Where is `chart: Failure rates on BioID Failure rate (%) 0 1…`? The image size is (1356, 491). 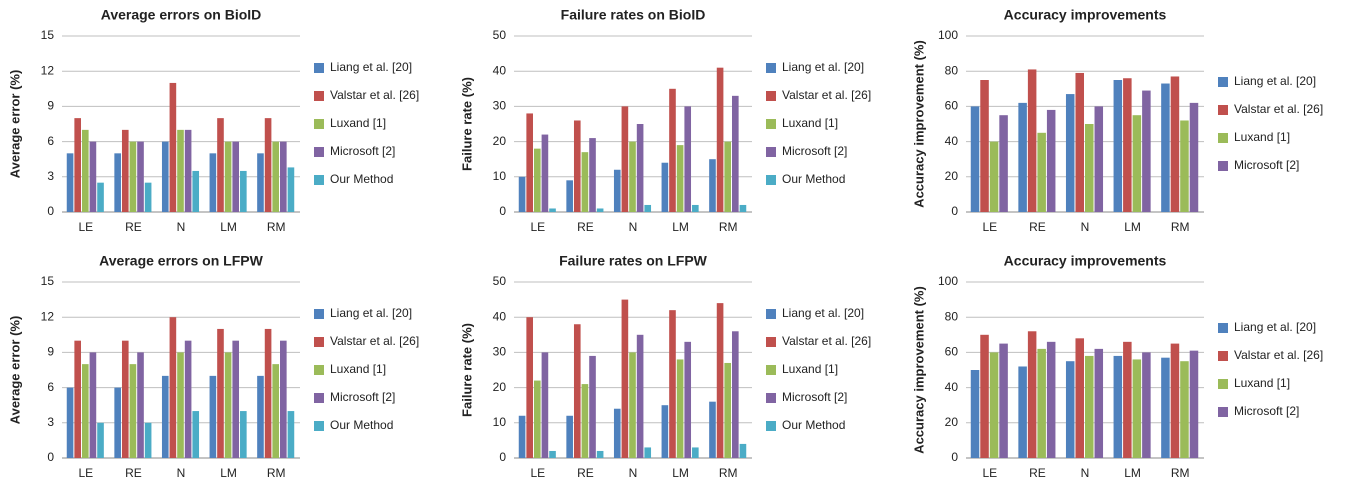 chart: Failure rates on BioID Failure rate (%) 0 1… is located at coordinates (665, 120).